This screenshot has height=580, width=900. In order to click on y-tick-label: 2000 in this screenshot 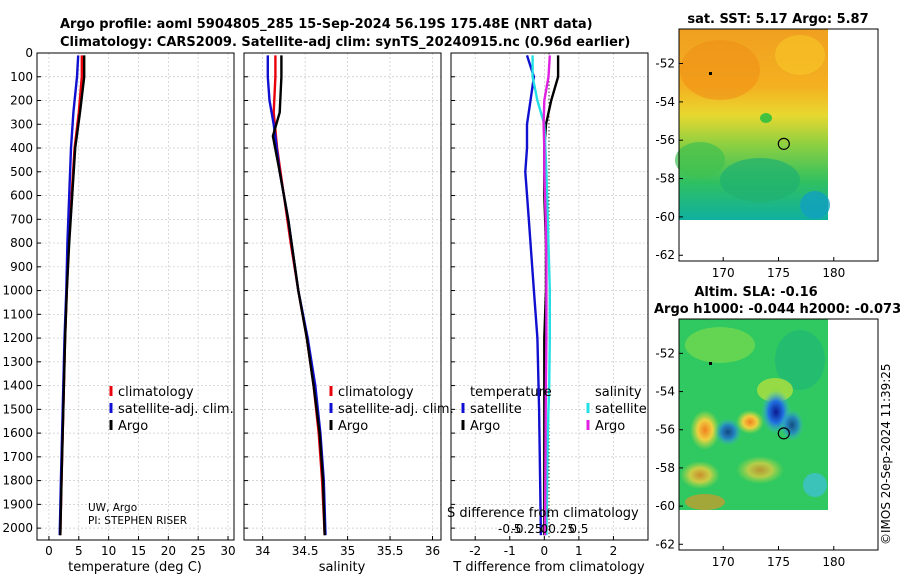, I will do `click(17, 528)`.